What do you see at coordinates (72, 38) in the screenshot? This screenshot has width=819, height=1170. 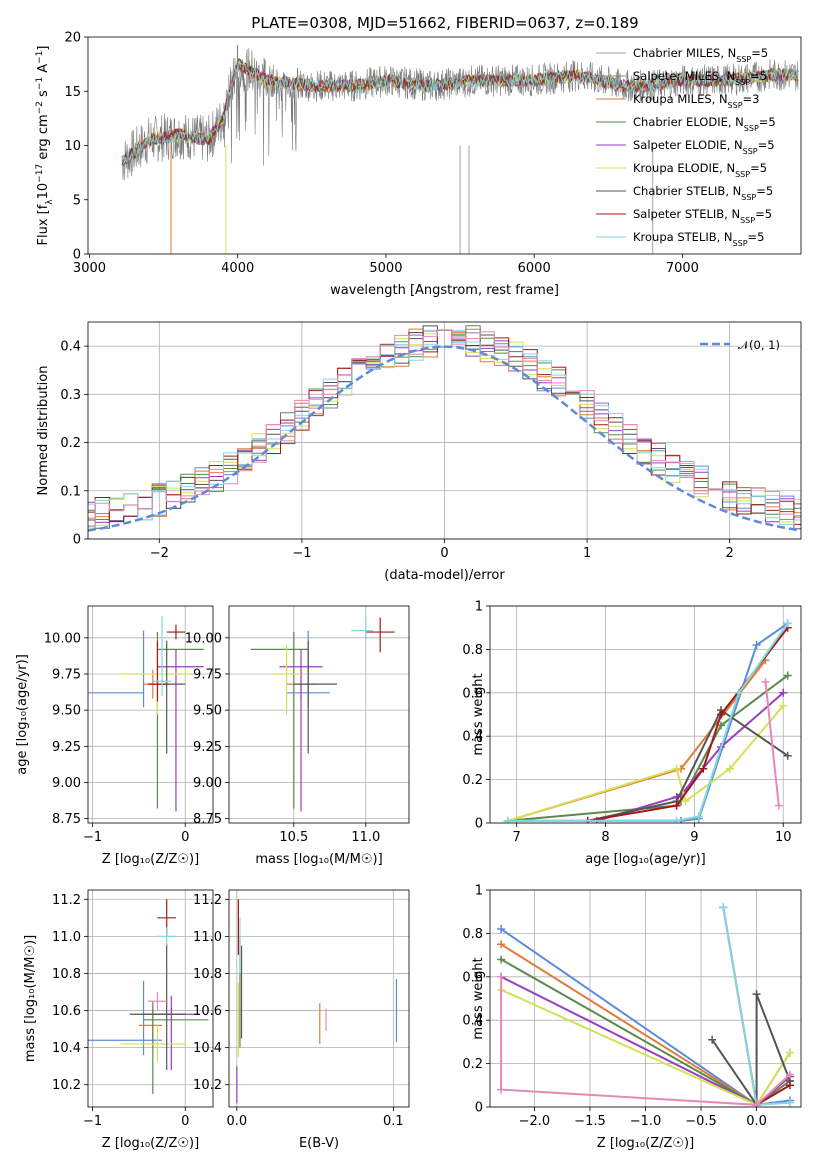 I see `y-tick-label: 20` at bounding box center [72, 38].